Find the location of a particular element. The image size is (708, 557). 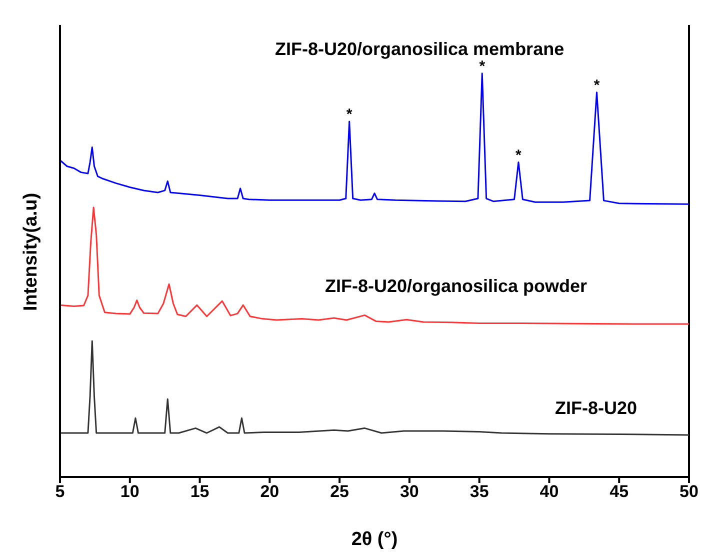

y-axis-title: Intensity(a.u) is located at coordinates (31, 251).